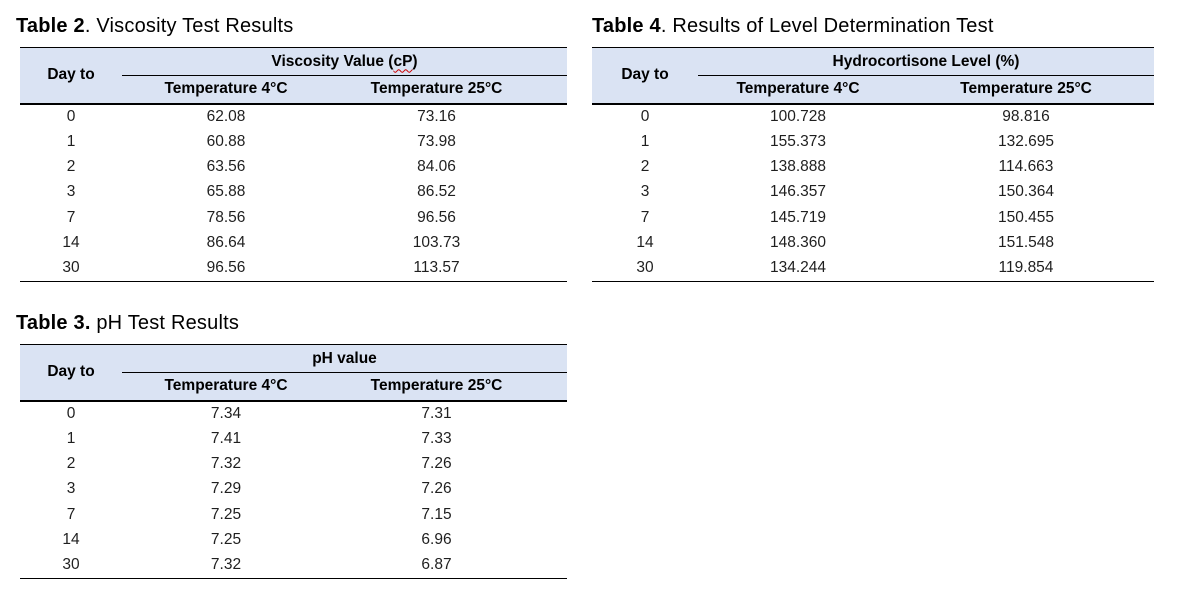  I want to click on table-cell: 150.455, so click(1026, 217).